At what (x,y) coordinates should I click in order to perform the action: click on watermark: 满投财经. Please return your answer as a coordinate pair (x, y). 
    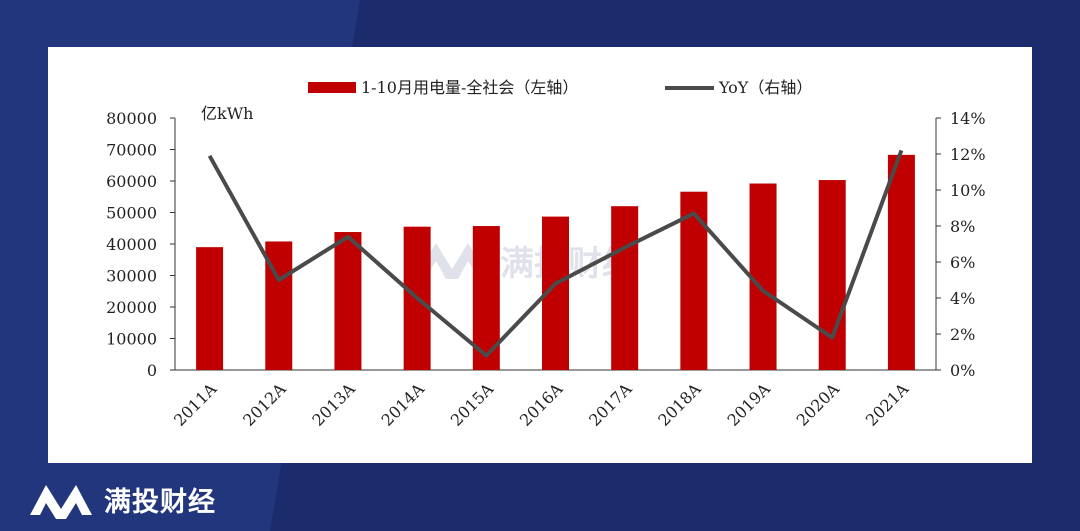
    Looking at the image, I should click on (526, 263).